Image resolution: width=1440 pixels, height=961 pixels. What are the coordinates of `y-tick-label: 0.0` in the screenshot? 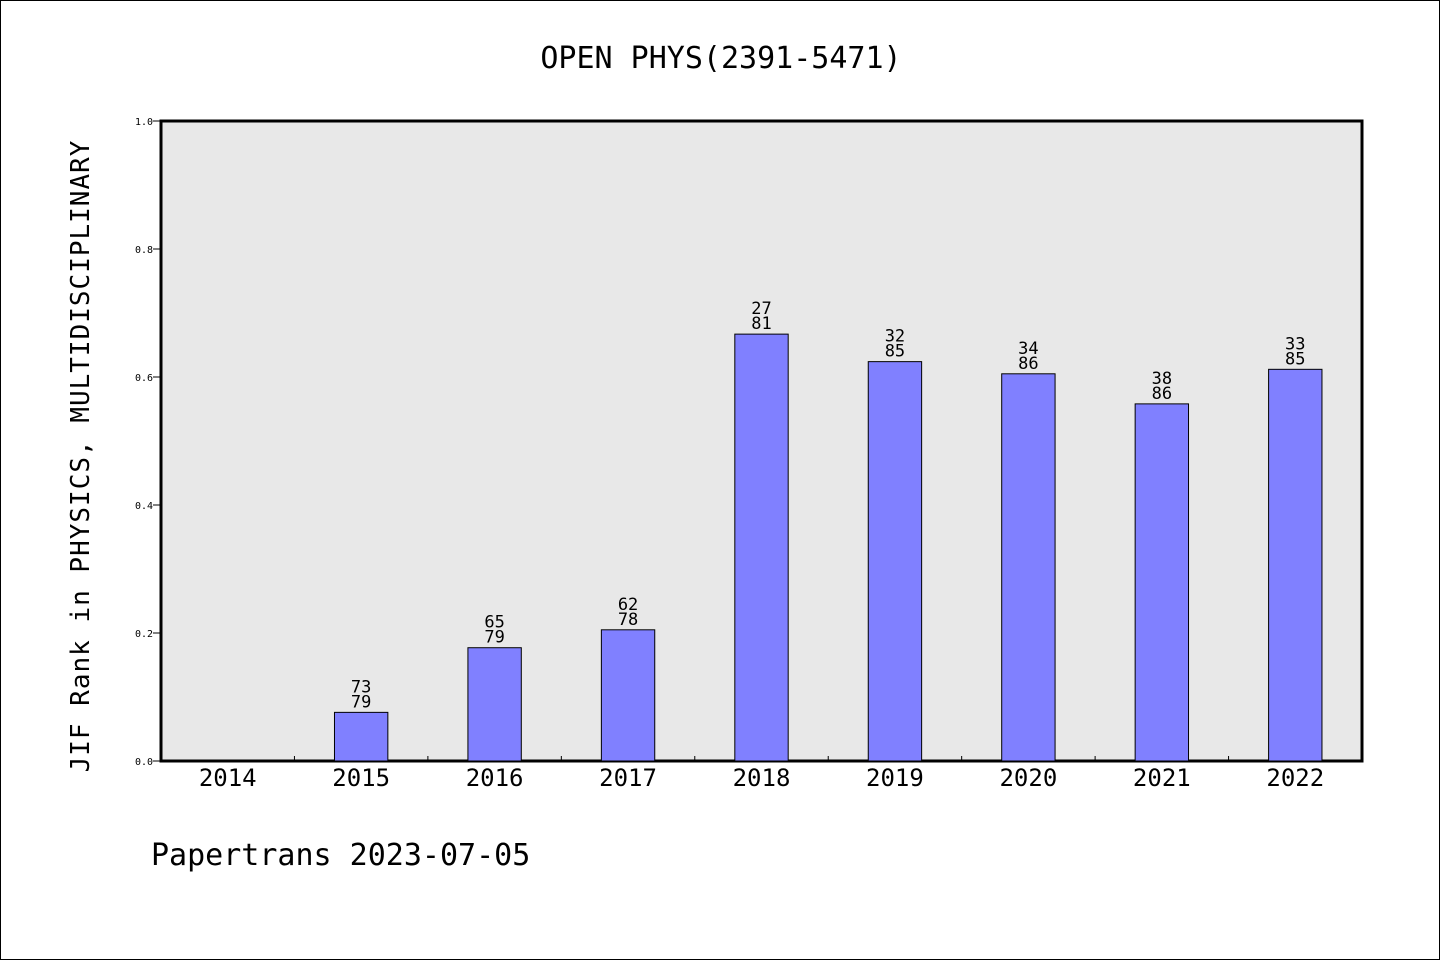 It's located at (144, 762).